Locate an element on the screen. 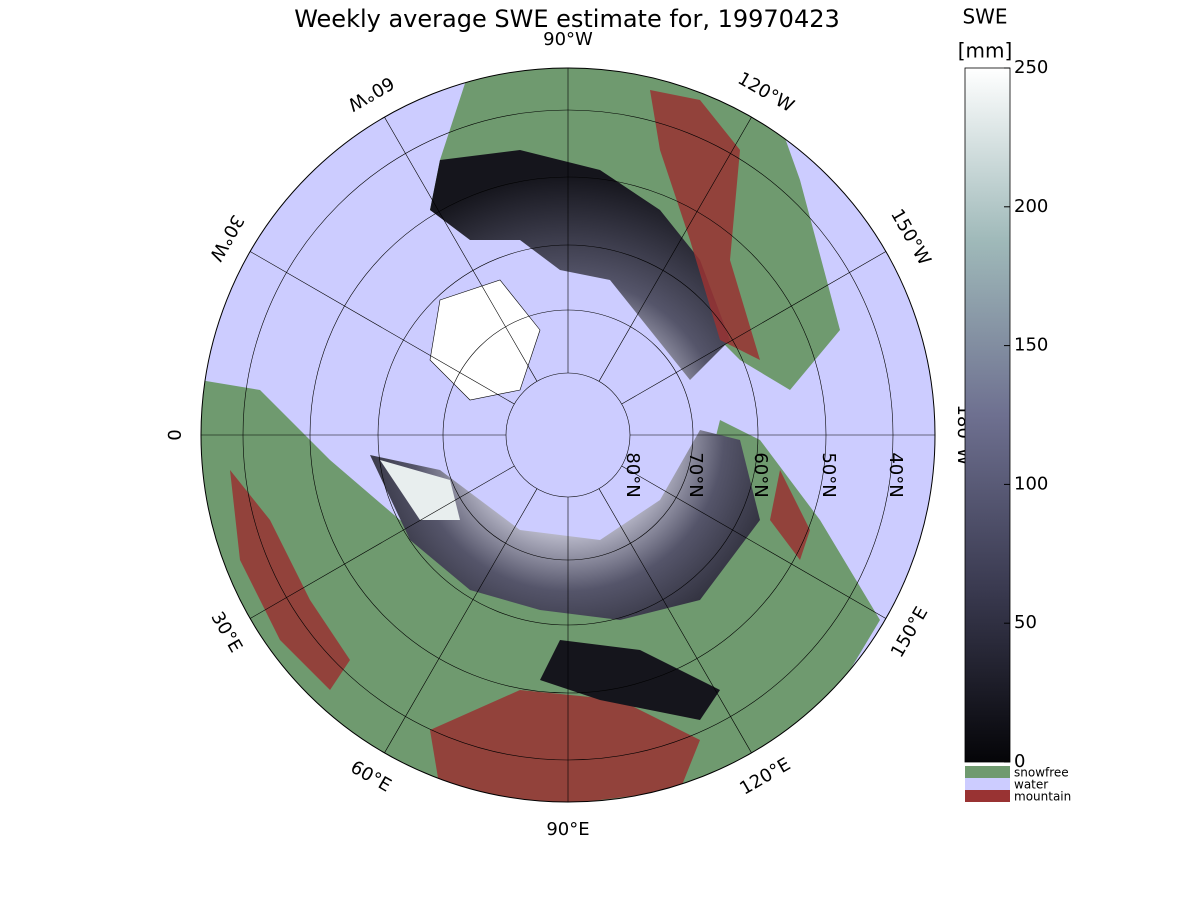 The image size is (1200, 904). colorbar-tick-label: 200 is located at coordinates (1031, 206).